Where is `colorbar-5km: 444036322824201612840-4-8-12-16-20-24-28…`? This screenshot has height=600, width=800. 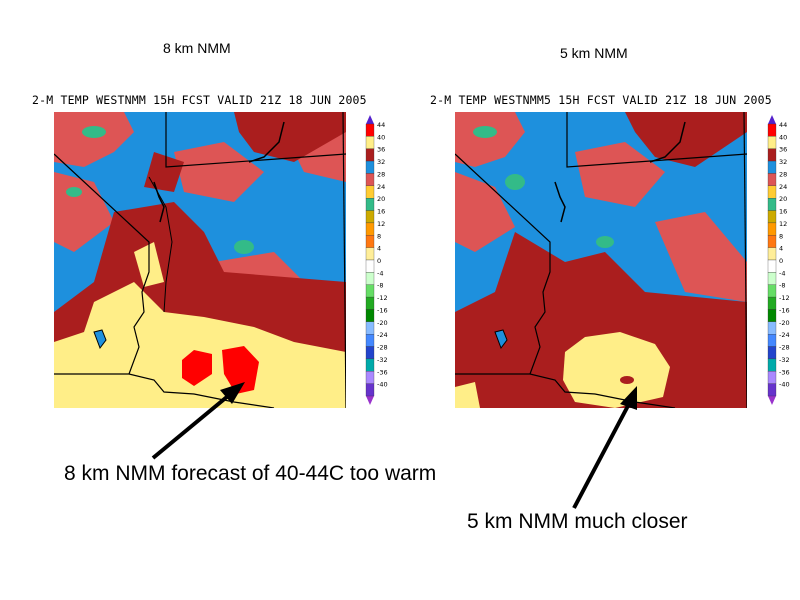 colorbar-5km: 444036322824201612840-4-8-12-16-20-24-28… is located at coordinates (778, 260).